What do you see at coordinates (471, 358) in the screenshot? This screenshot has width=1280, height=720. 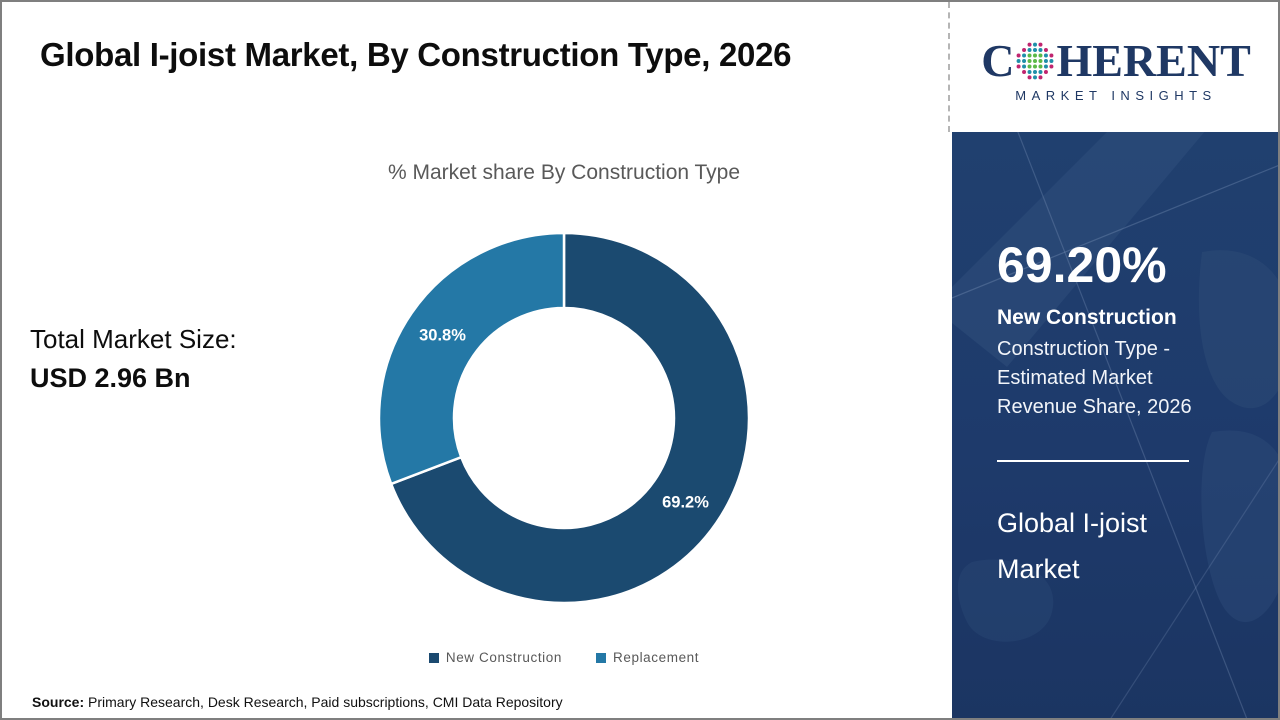 I see `donut-slice-replacement` at bounding box center [471, 358].